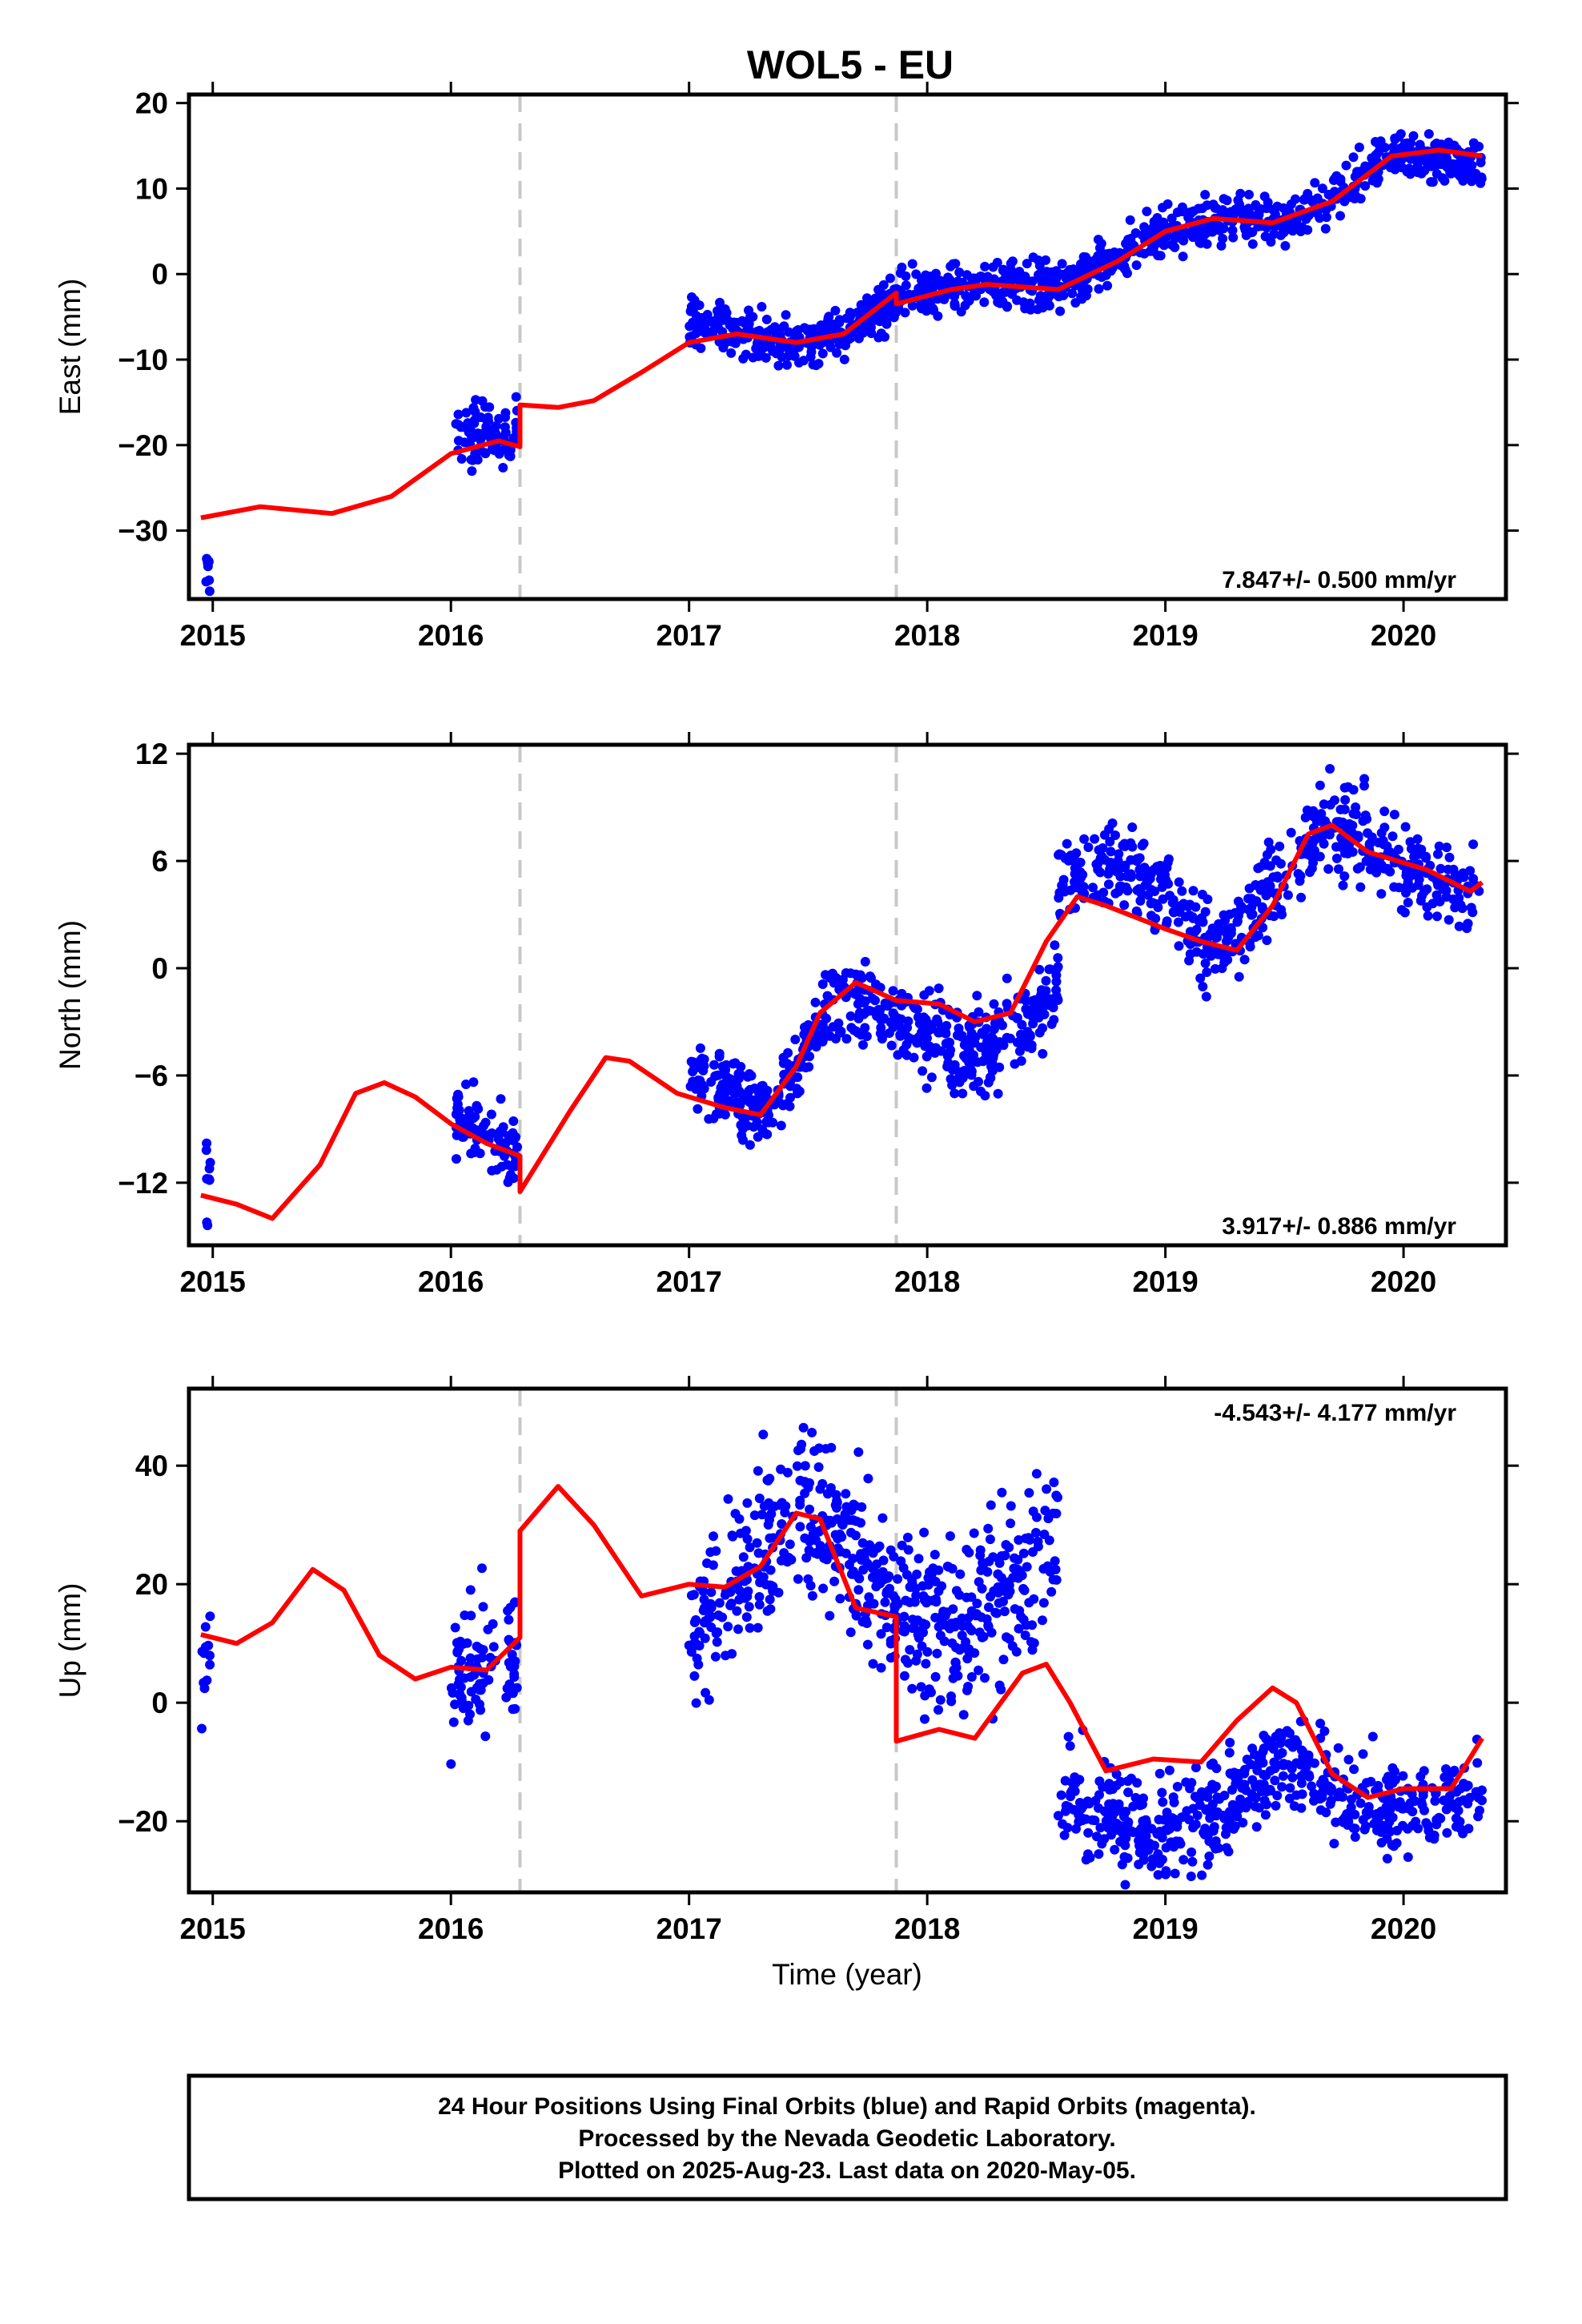 The image size is (1582, 2324). What do you see at coordinates (213, 1281) in the screenshot?
I see `x-tick-label: 2015` at bounding box center [213, 1281].